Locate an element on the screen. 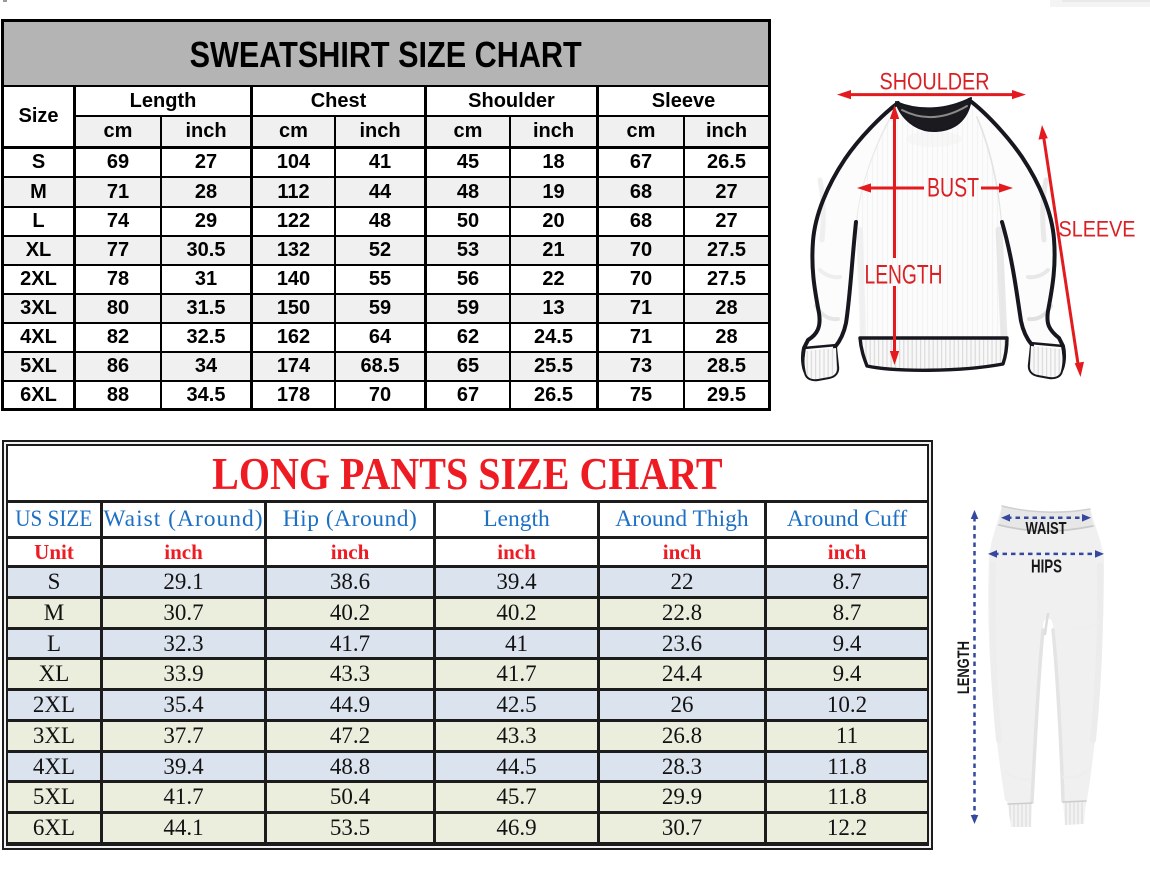 Image resolution: width=1150 pixels, height=870 pixels. svg-text: BUST is located at coordinates (953, 188).